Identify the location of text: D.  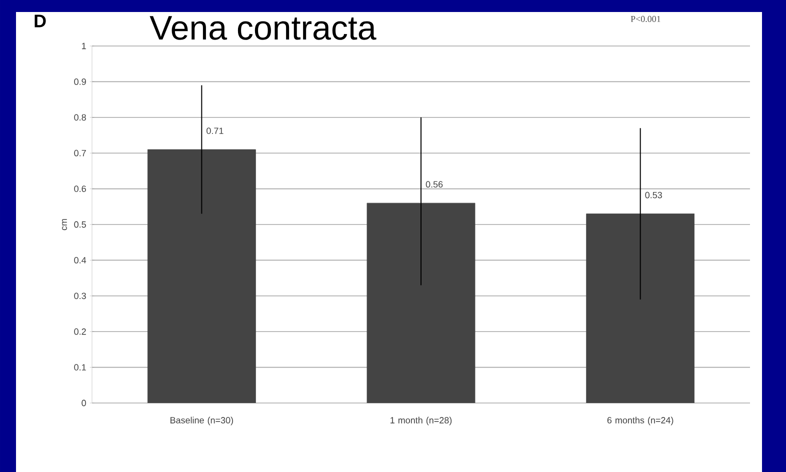
(40, 21).